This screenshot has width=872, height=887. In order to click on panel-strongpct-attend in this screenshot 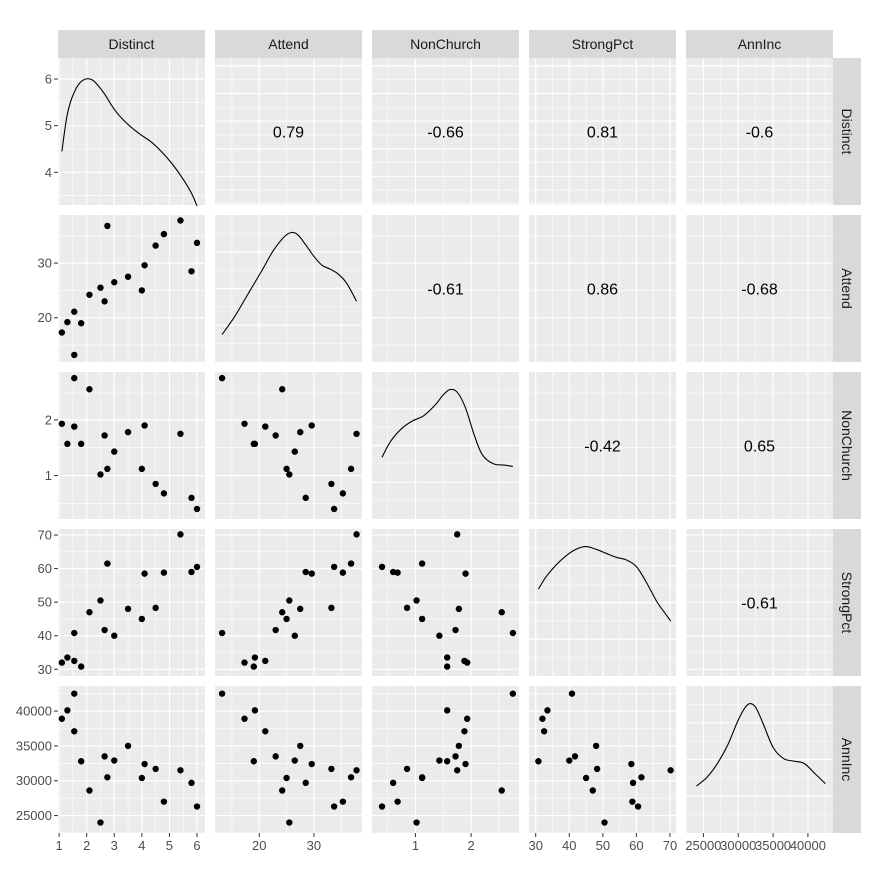, I will do `click(288, 602)`.